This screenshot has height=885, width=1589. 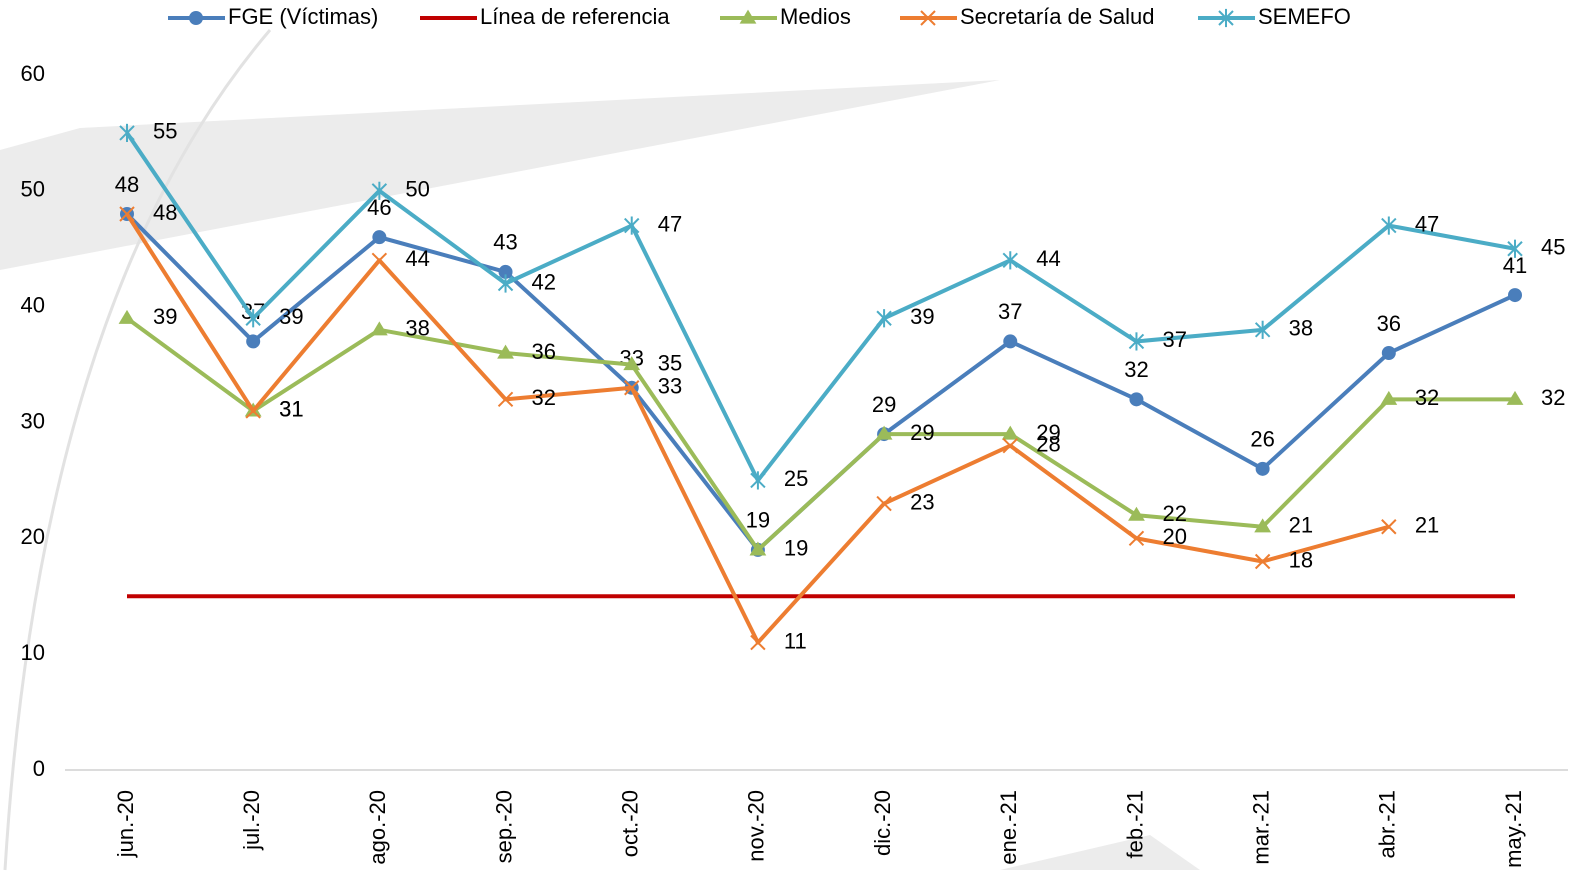 What do you see at coordinates (1387, 824) in the screenshot?
I see `x-tick-label: abr.-21` at bounding box center [1387, 824].